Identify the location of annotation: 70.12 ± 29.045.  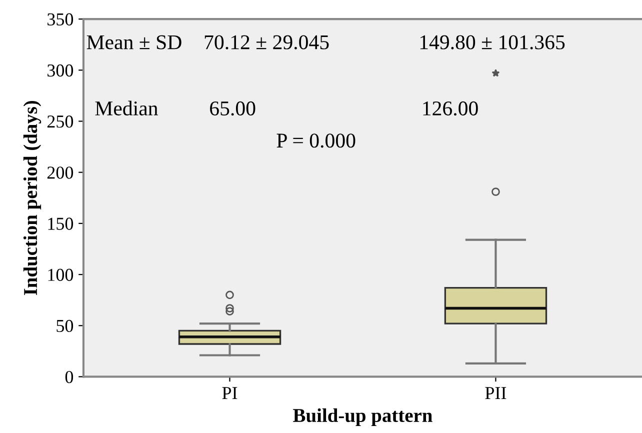
(266, 42).